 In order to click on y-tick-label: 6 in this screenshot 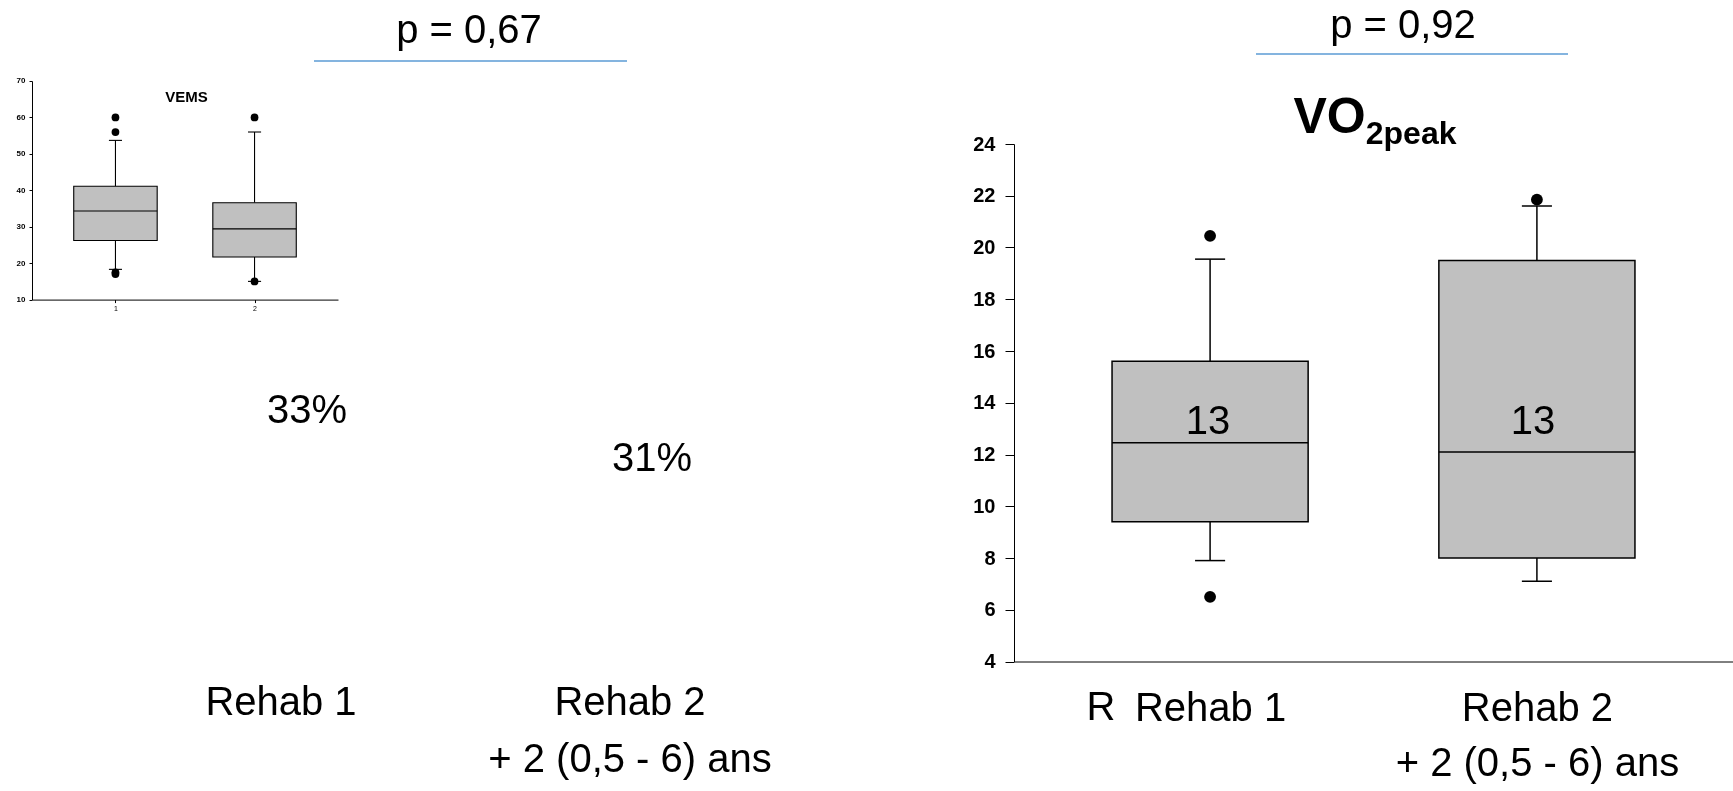, I will do `click(990, 609)`.